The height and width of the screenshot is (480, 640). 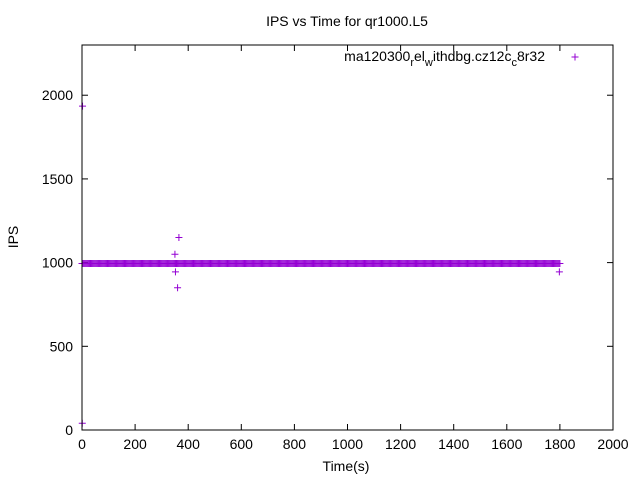 I want to click on x-tick-label: 200, so click(x=135, y=444).